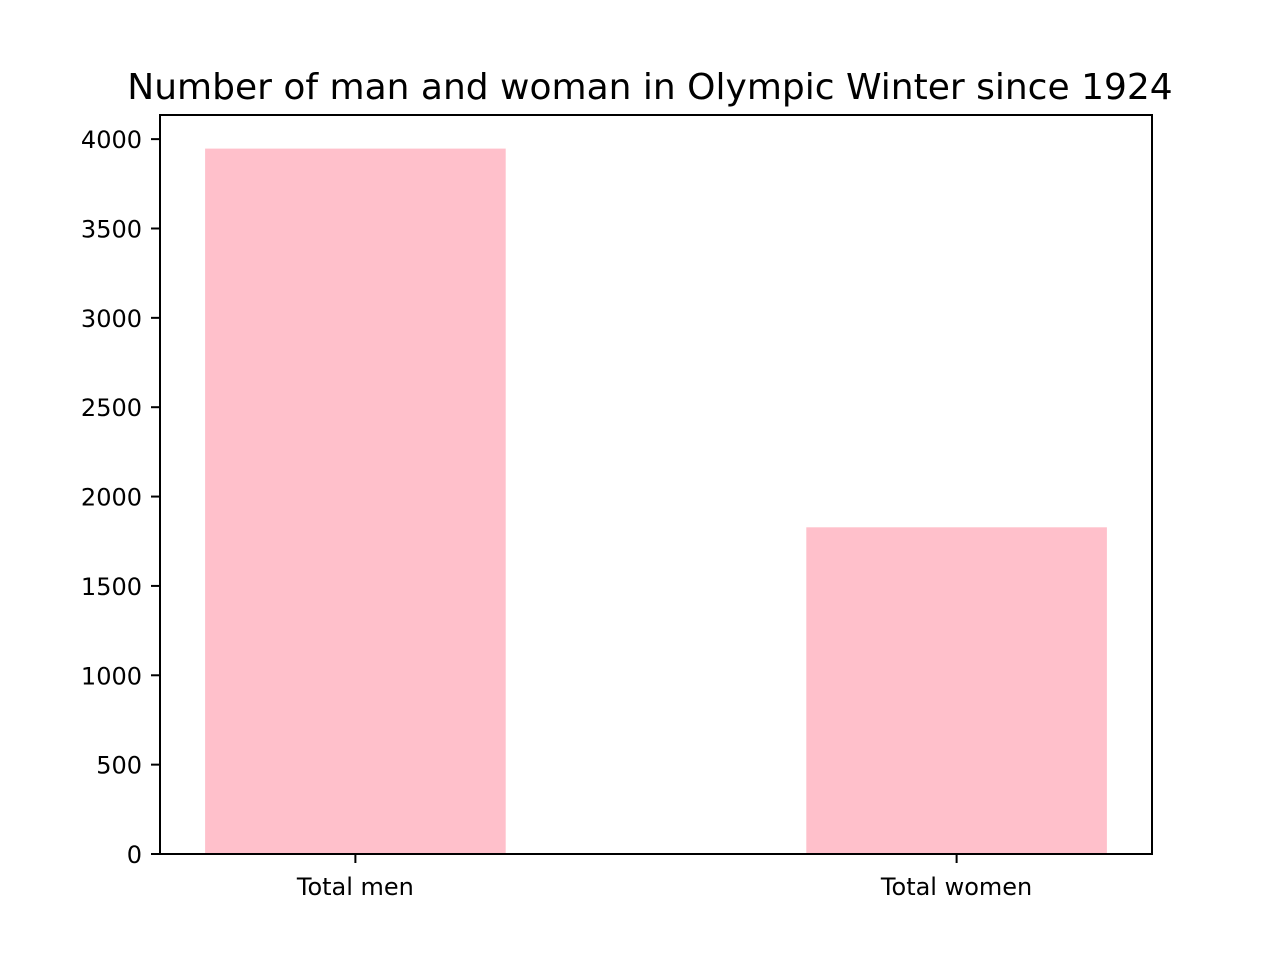  I want to click on x-tick-label: Total men, so click(355, 887).